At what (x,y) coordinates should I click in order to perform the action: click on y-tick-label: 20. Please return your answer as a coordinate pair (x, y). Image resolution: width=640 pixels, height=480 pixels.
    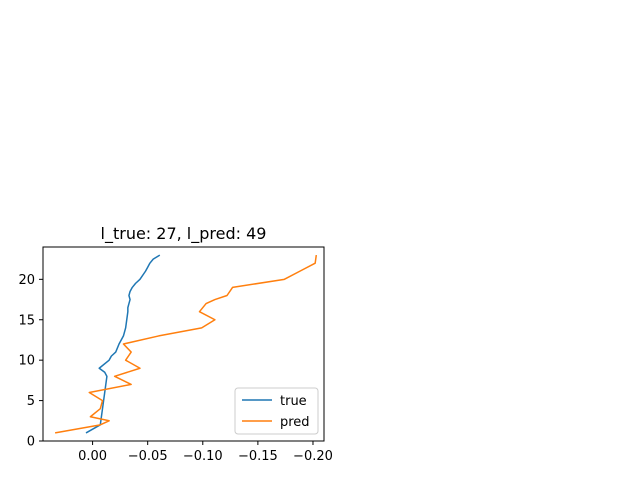
    Looking at the image, I should click on (26, 280).